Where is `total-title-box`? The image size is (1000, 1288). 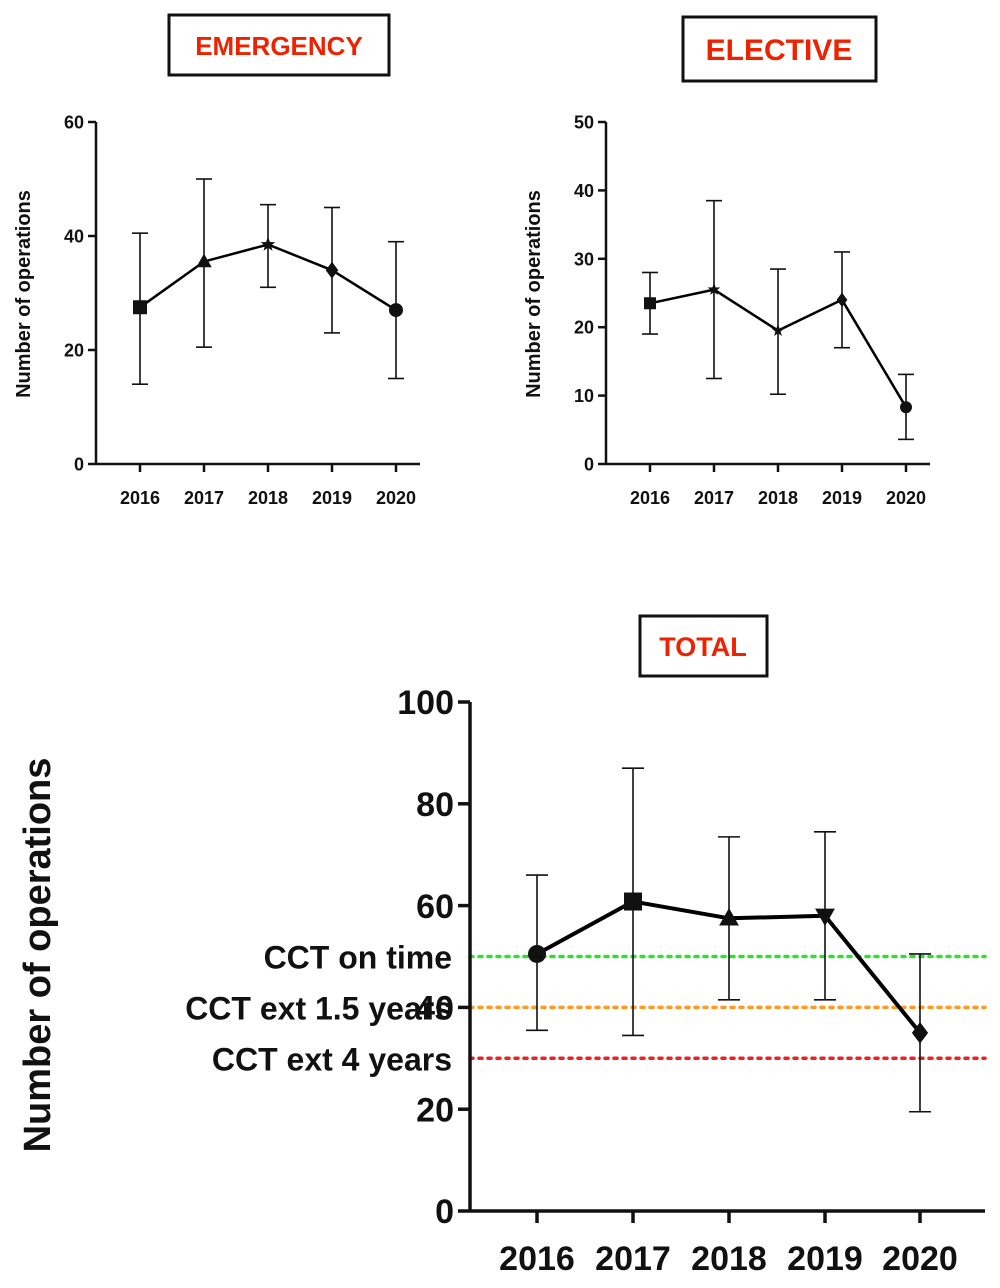 total-title-box is located at coordinates (703, 646).